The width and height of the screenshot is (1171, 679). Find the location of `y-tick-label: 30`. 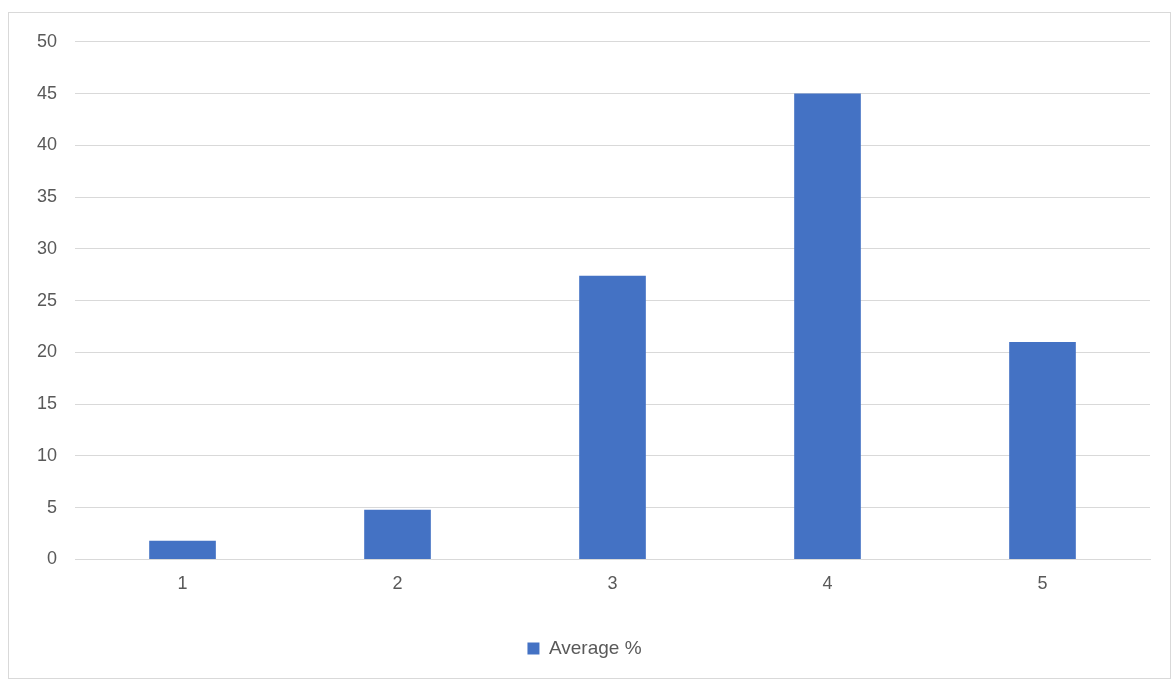

y-tick-label: 30 is located at coordinates (47, 247).